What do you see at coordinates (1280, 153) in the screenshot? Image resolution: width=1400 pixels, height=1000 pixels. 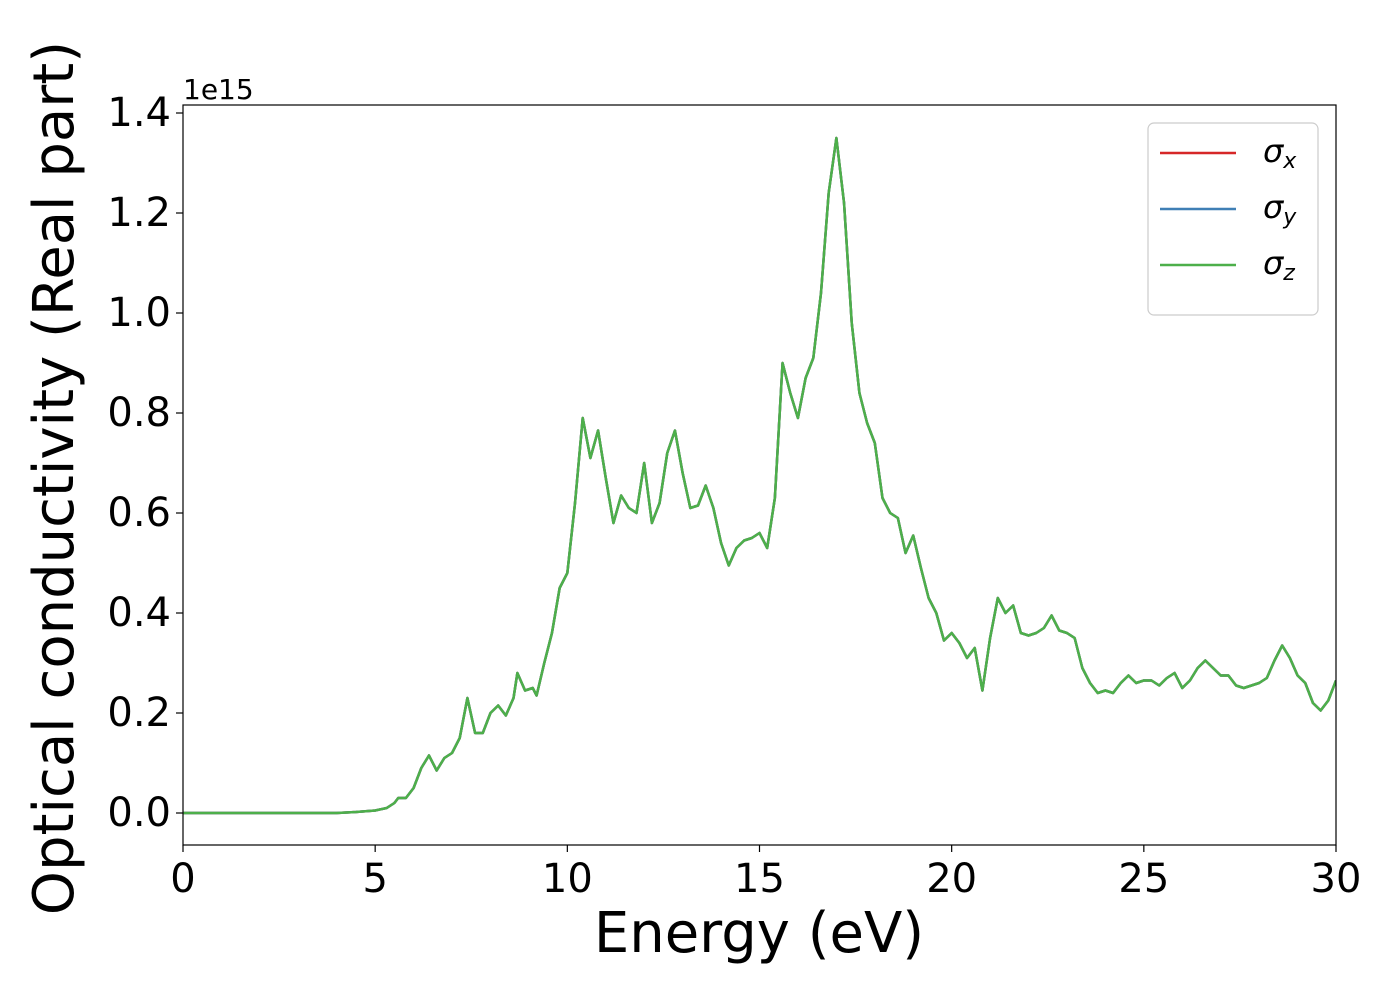 I see `legend-label: σx` at bounding box center [1280, 153].